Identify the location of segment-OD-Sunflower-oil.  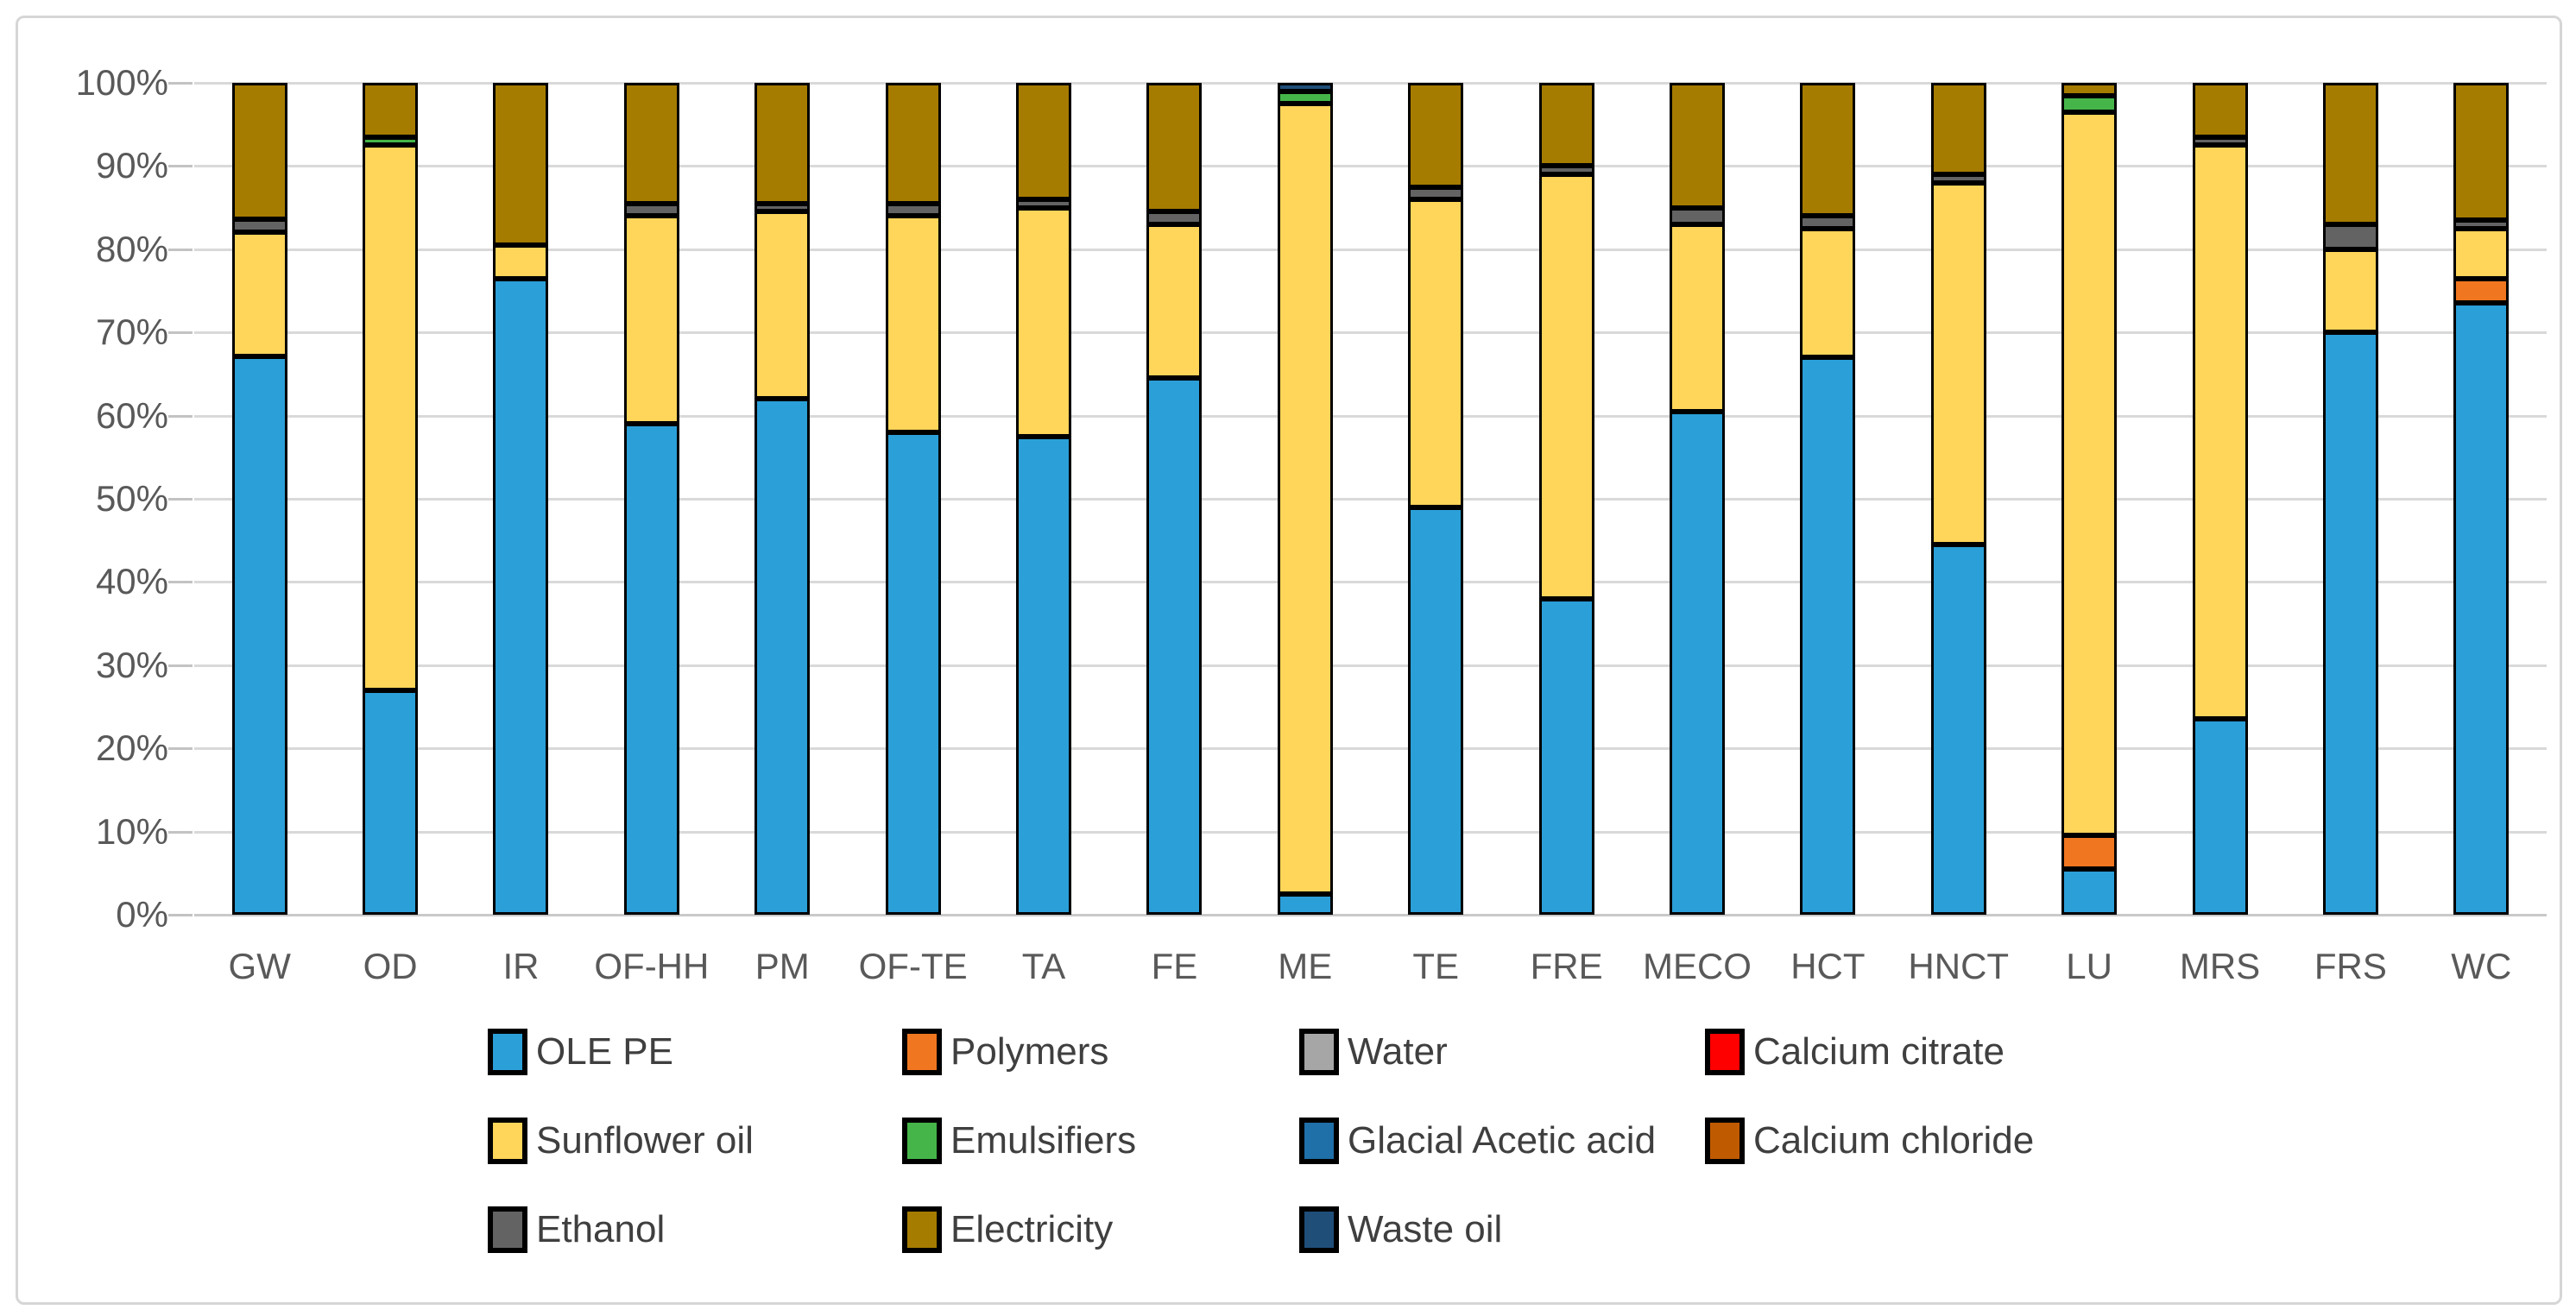
(391, 417).